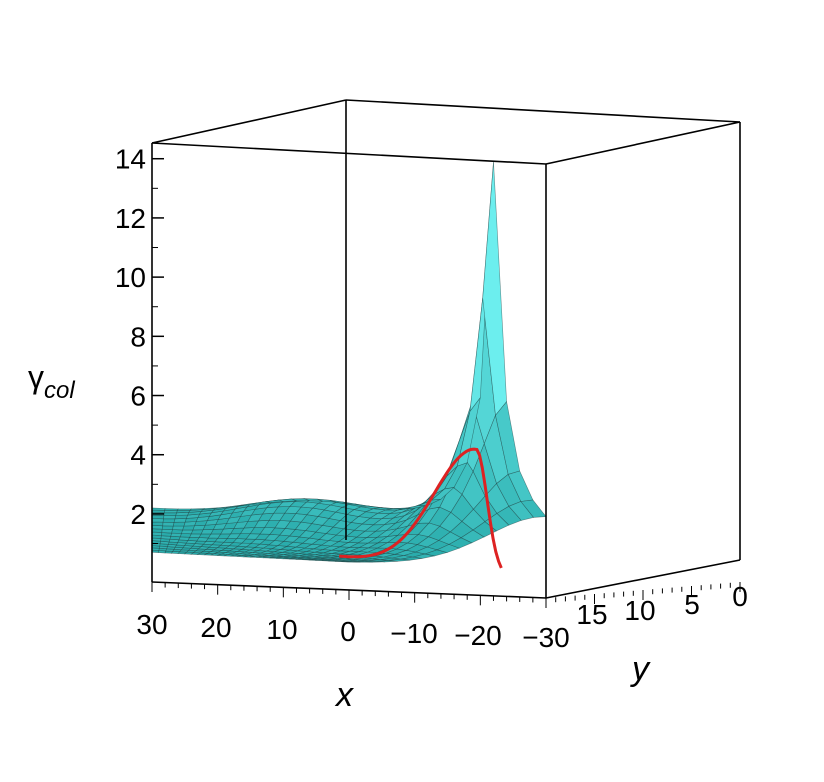 This screenshot has height=782, width=824. I want to click on y-tick-label: 15, so click(591, 614).